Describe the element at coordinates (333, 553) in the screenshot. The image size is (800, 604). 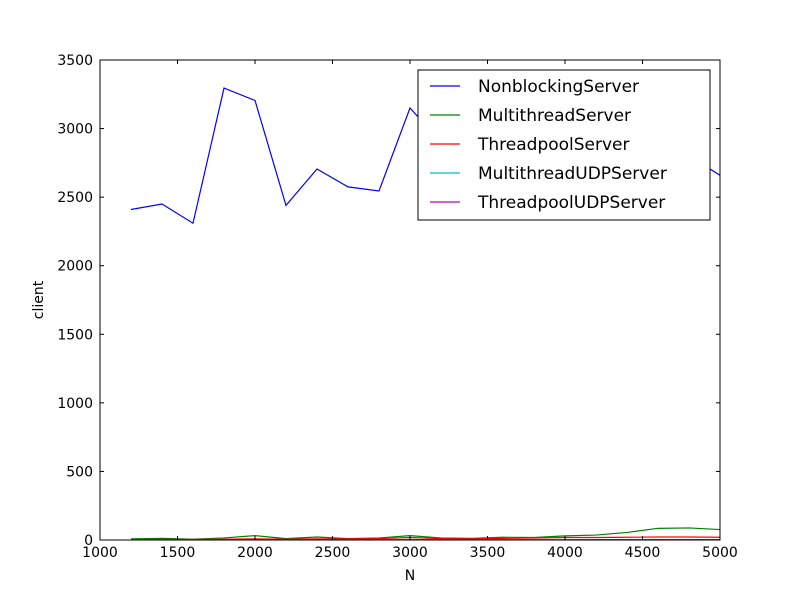
I see `x-tick-label: 2500` at that location.